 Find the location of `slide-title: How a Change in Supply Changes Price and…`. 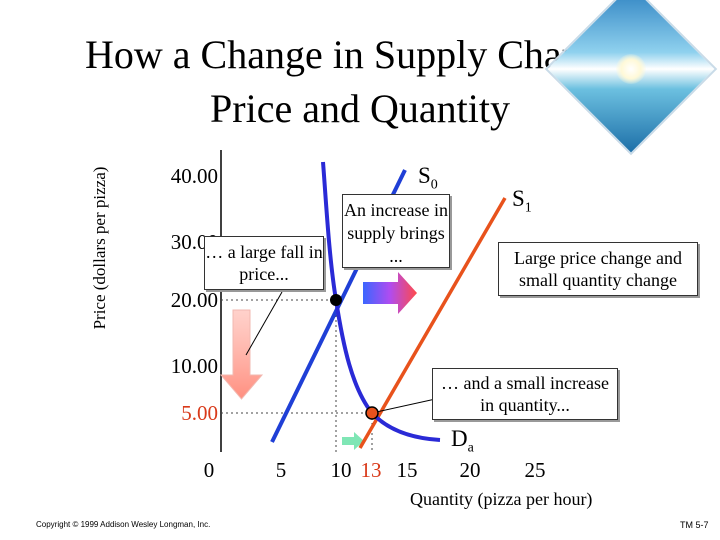

slide-title: How a Change in Supply Changes Price and… is located at coordinates (360, 81).